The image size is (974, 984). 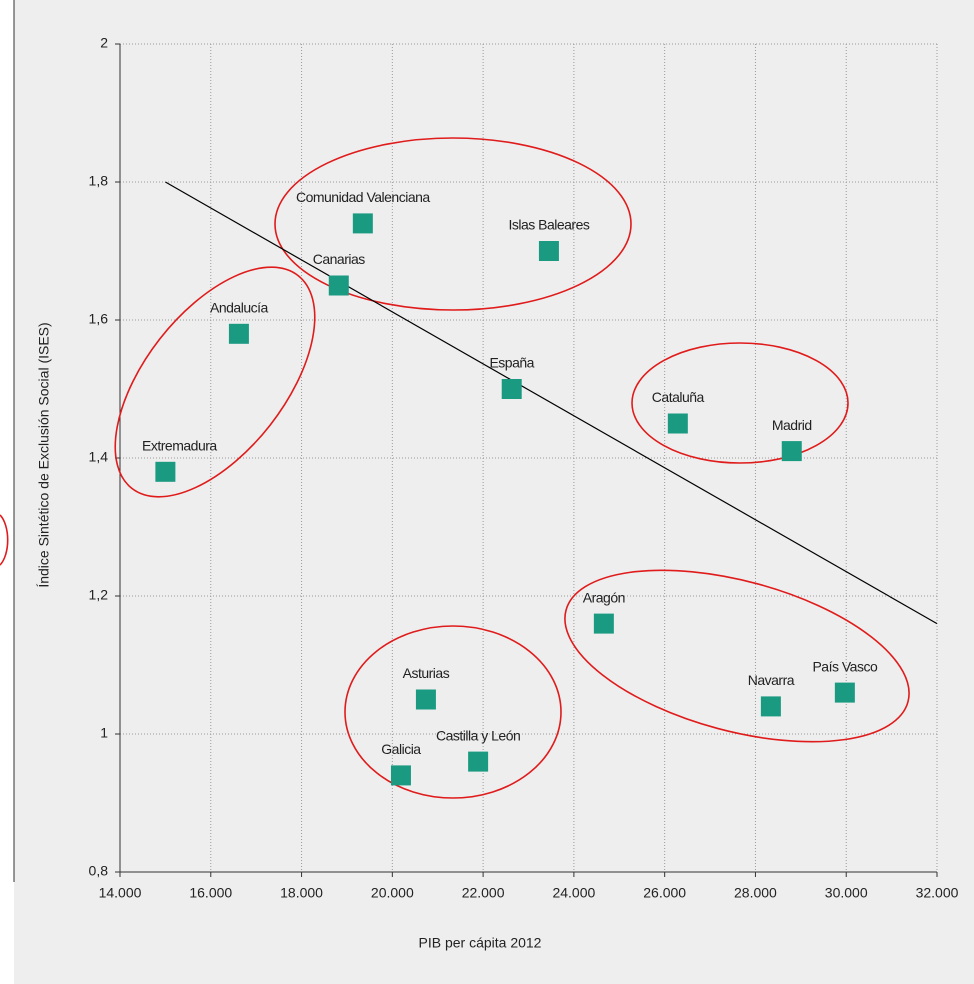 What do you see at coordinates (401, 749) in the screenshot?
I see `point-label: Galicia` at bounding box center [401, 749].